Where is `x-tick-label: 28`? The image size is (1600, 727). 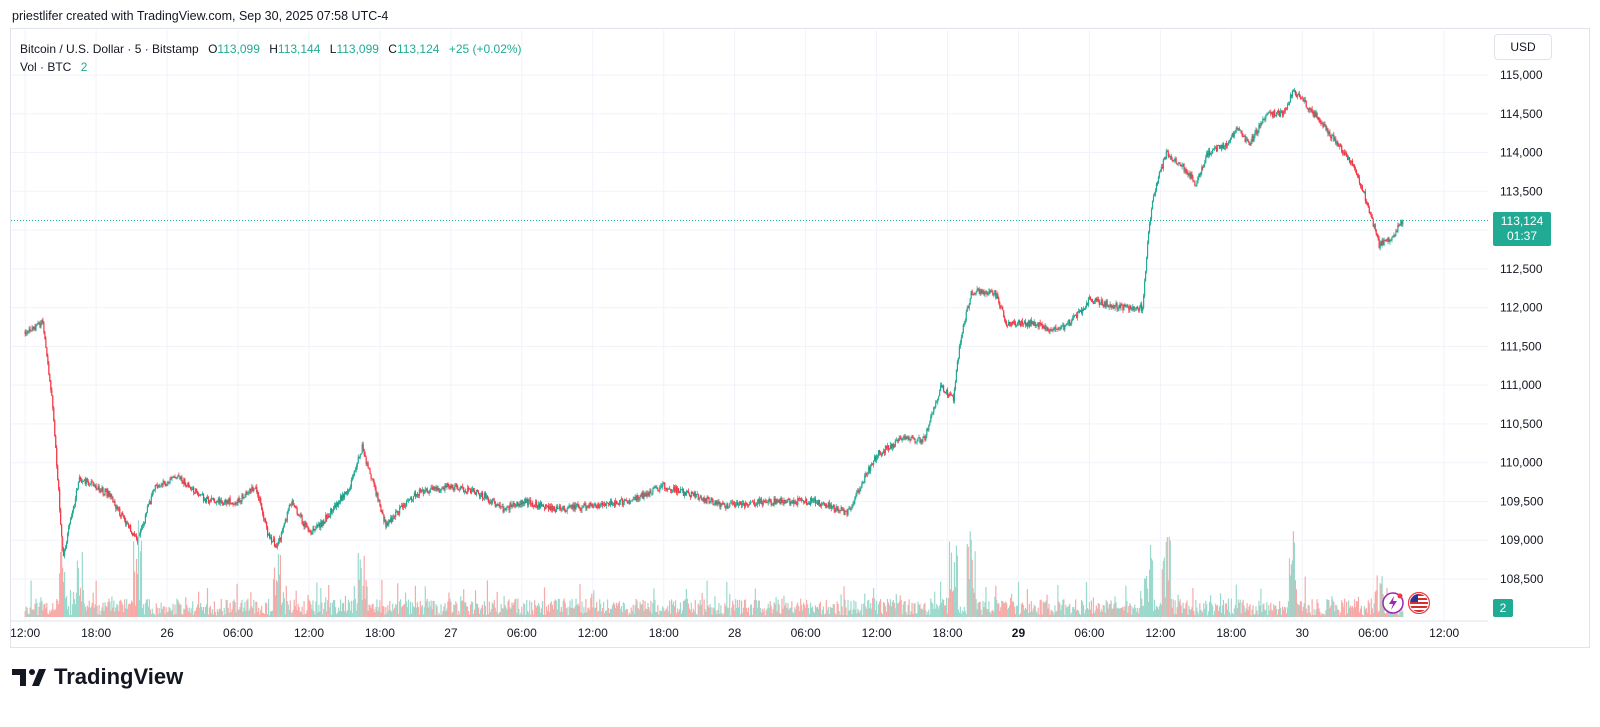 x-tick-label: 28 is located at coordinates (735, 633).